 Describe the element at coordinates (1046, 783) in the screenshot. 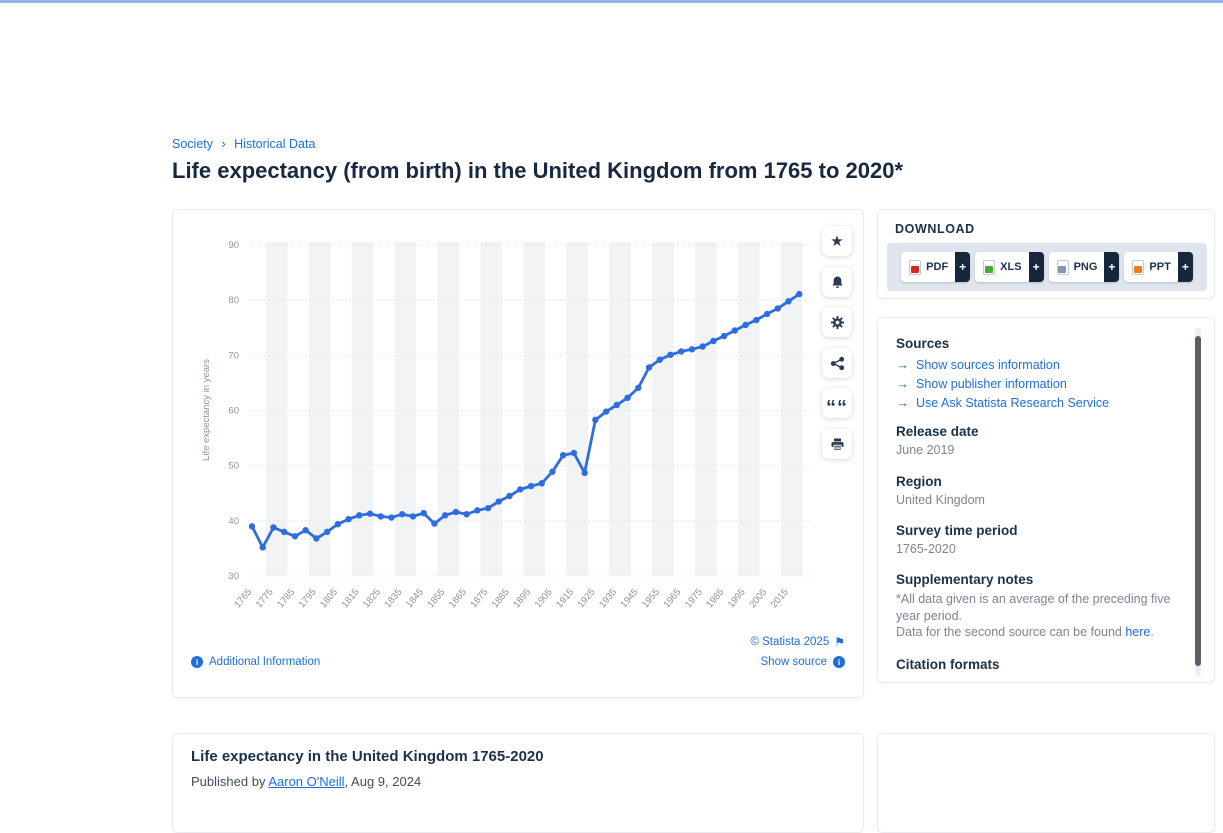

I see `sidebar-secondary-card` at that location.